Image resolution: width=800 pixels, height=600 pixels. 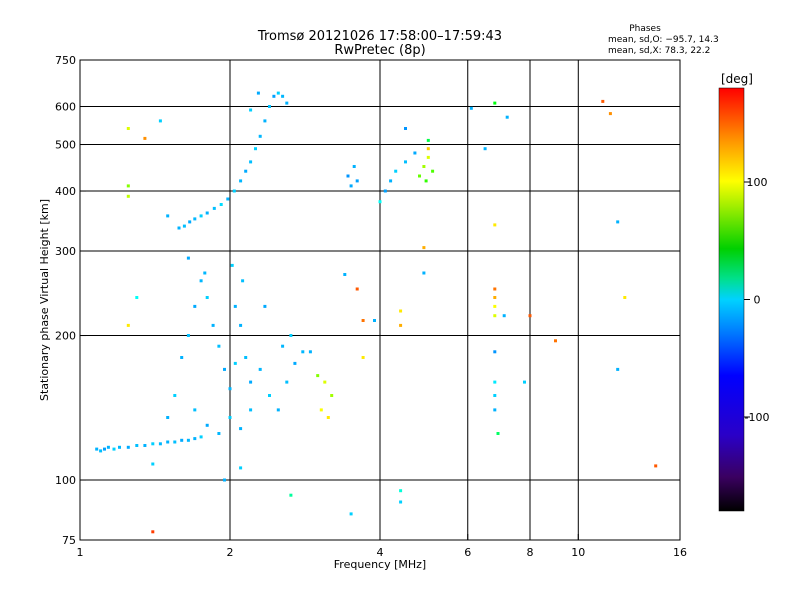 What do you see at coordinates (65, 480) in the screenshot?
I see `y-tick-label: 100` at bounding box center [65, 480].